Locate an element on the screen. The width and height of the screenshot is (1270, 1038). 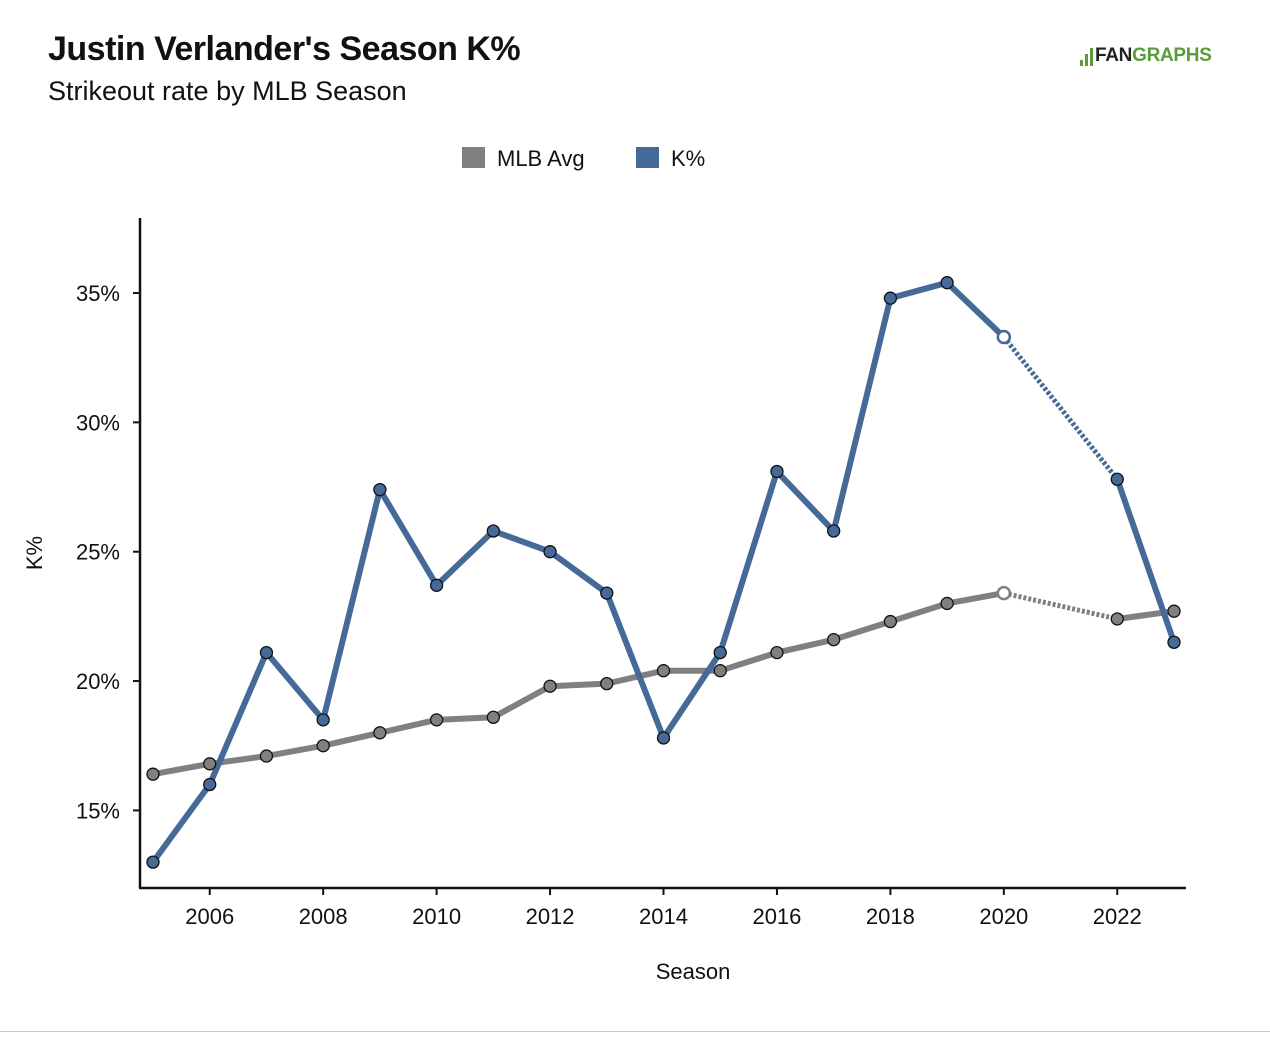
x-tick-label: 2016 is located at coordinates (776, 916).